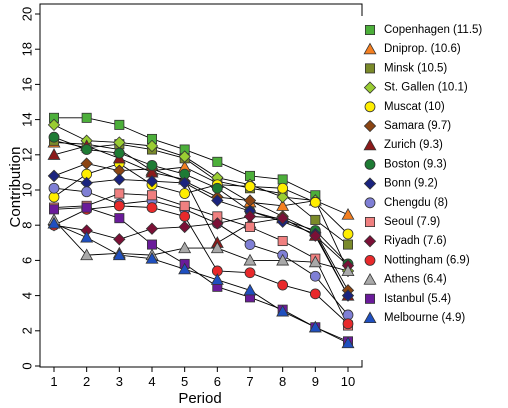 This screenshot has width=508, height=408. Describe the element at coordinates (427, 260) in the screenshot. I see `legend-label: Nottingham (6.9)` at that location.